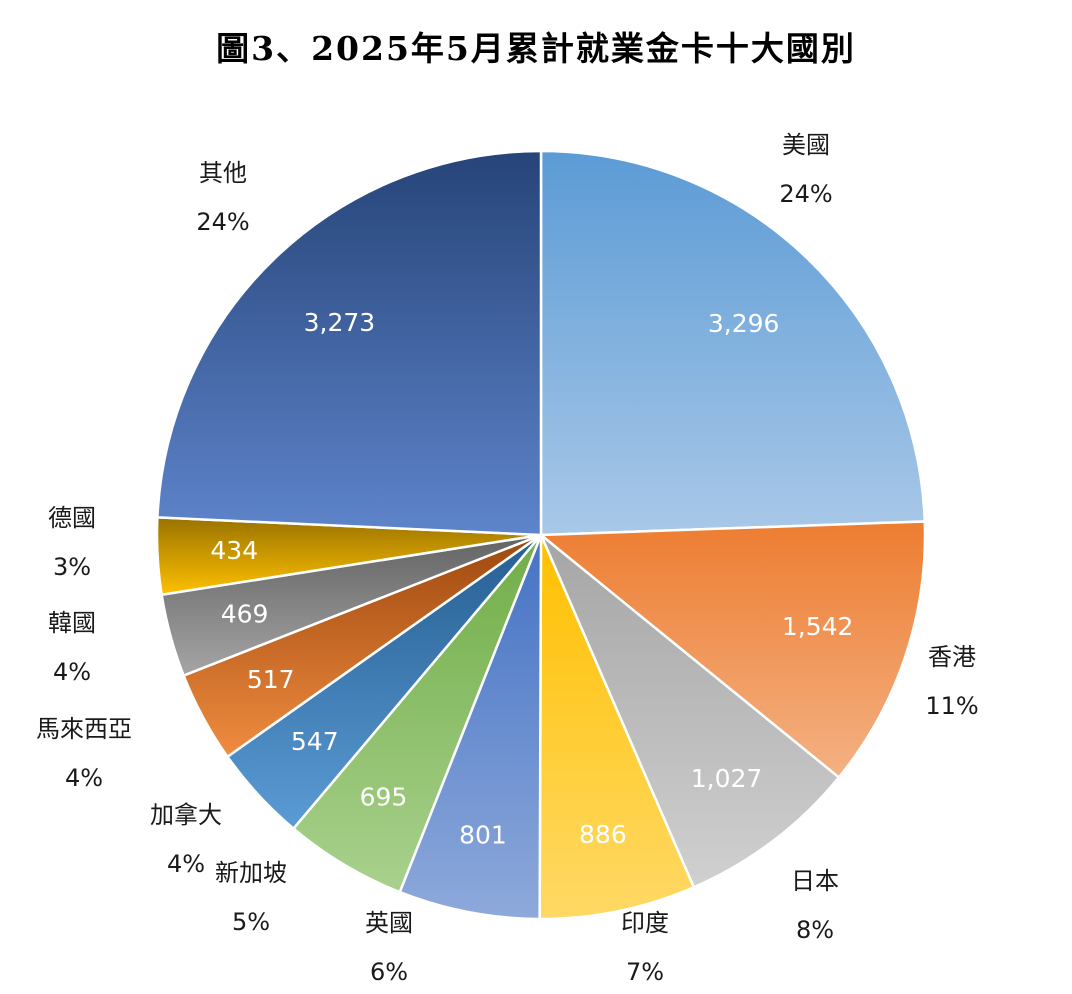 This screenshot has width=1072, height=994. What do you see at coordinates (72, 623) in the screenshot?
I see `slice-category-label: 韓國` at bounding box center [72, 623].